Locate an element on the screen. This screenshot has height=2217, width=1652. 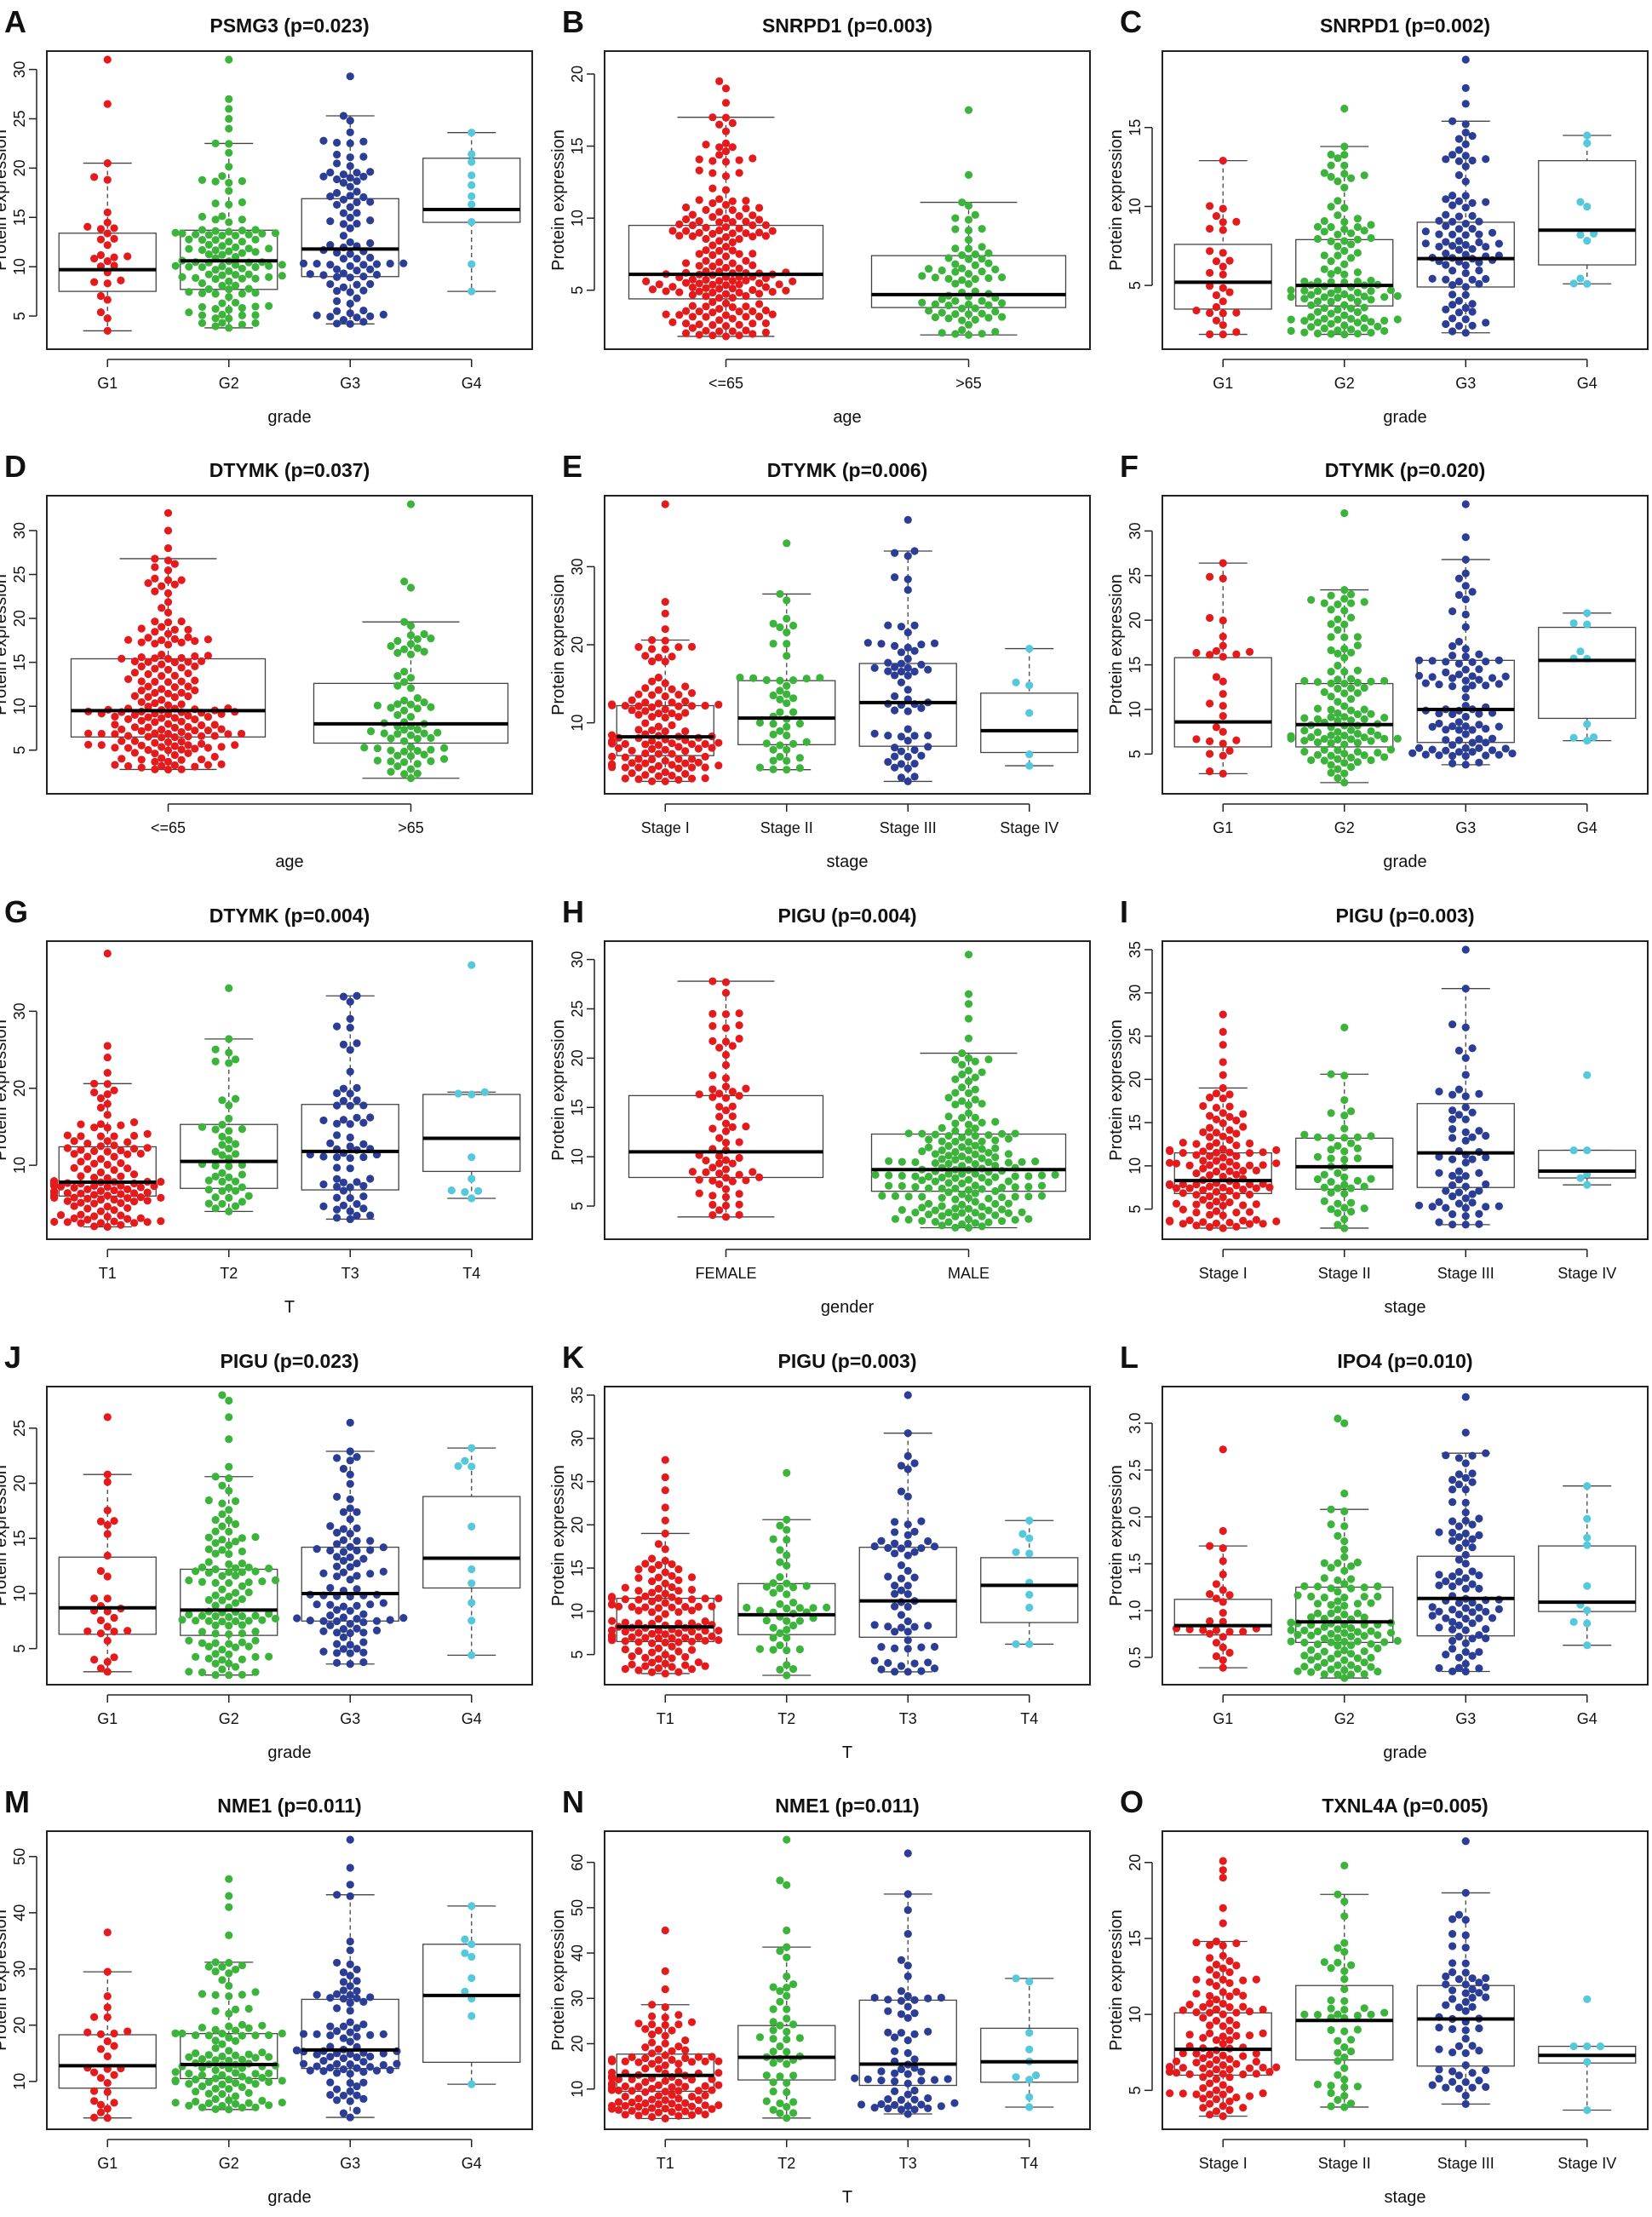
x-tick-label: G3 is located at coordinates (350, 2163).